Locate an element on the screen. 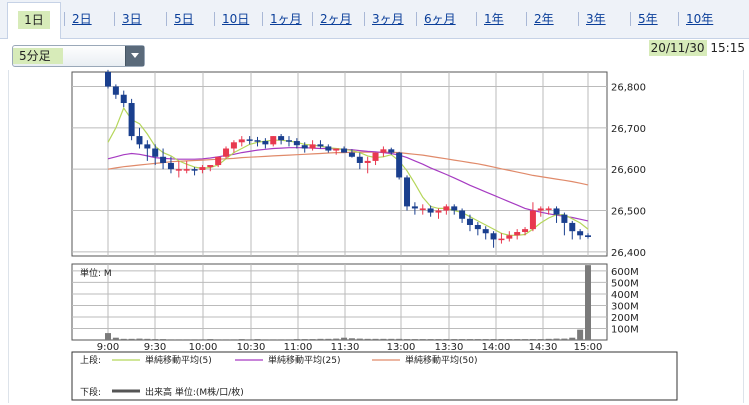 The height and width of the screenshot is (405, 749). tab-3: 3日 is located at coordinates (132, 19).